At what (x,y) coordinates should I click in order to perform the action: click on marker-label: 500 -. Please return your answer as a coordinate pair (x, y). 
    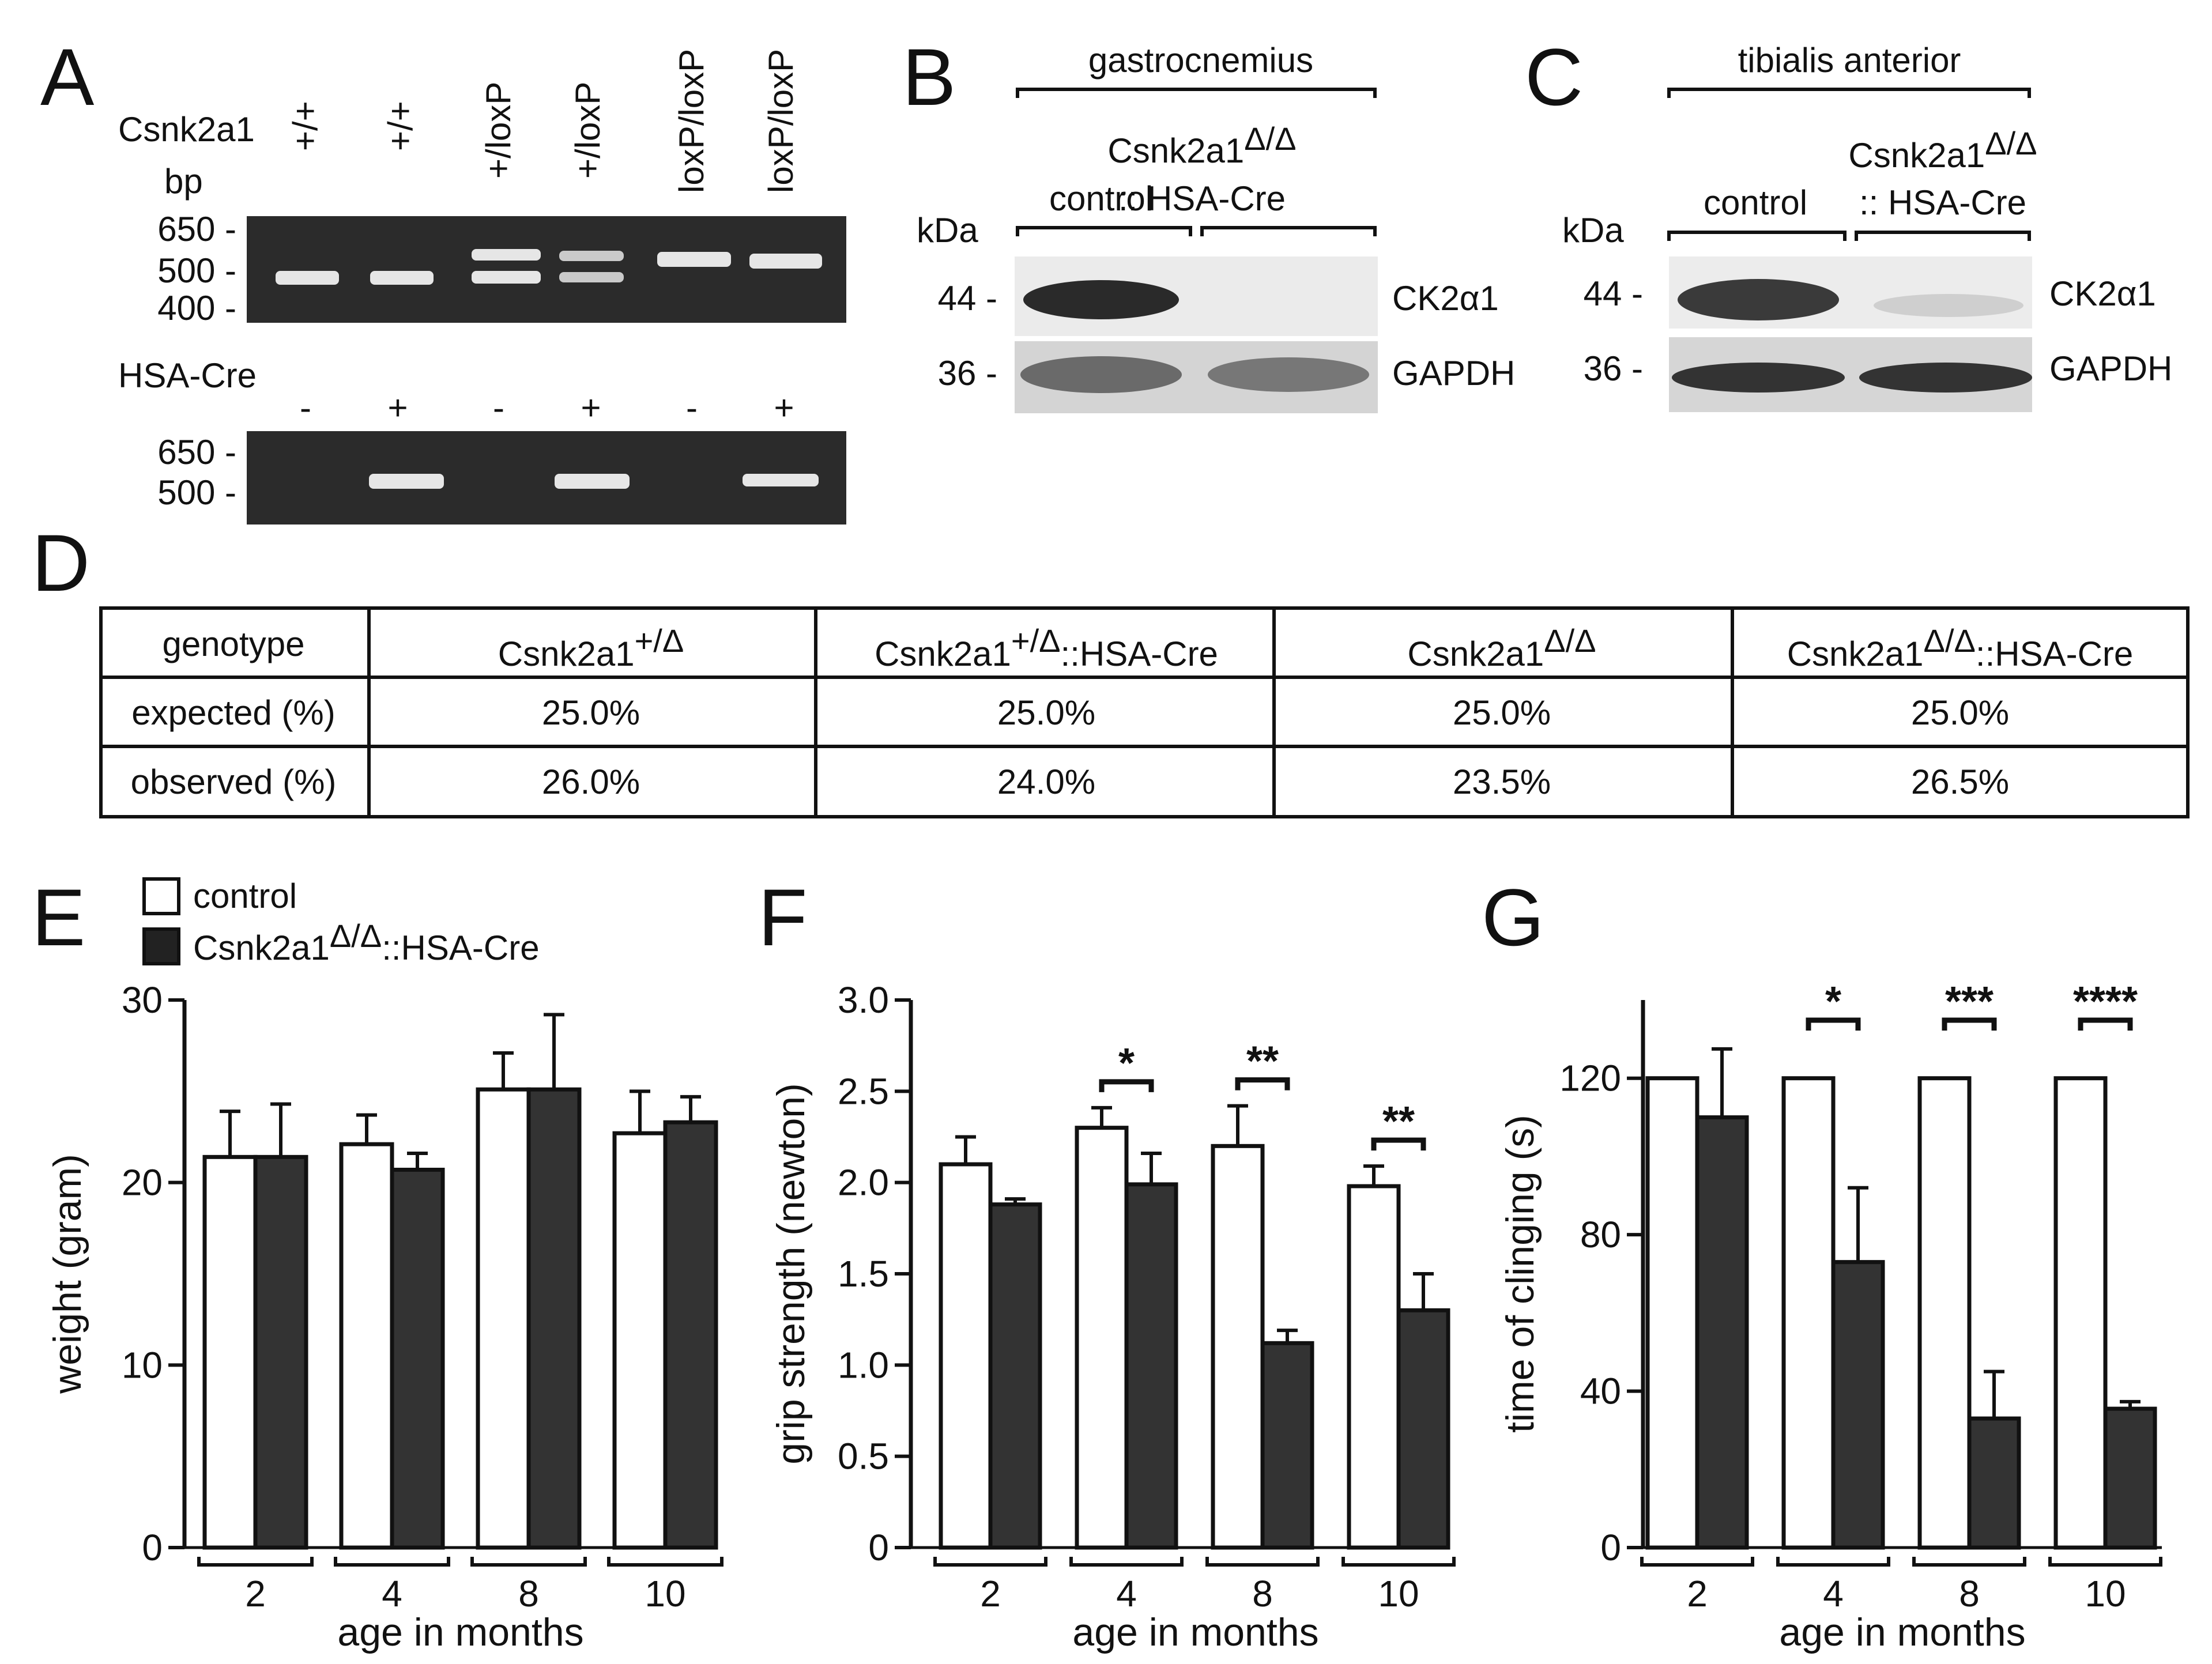
    Looking at the image, I should click on (196, 492).